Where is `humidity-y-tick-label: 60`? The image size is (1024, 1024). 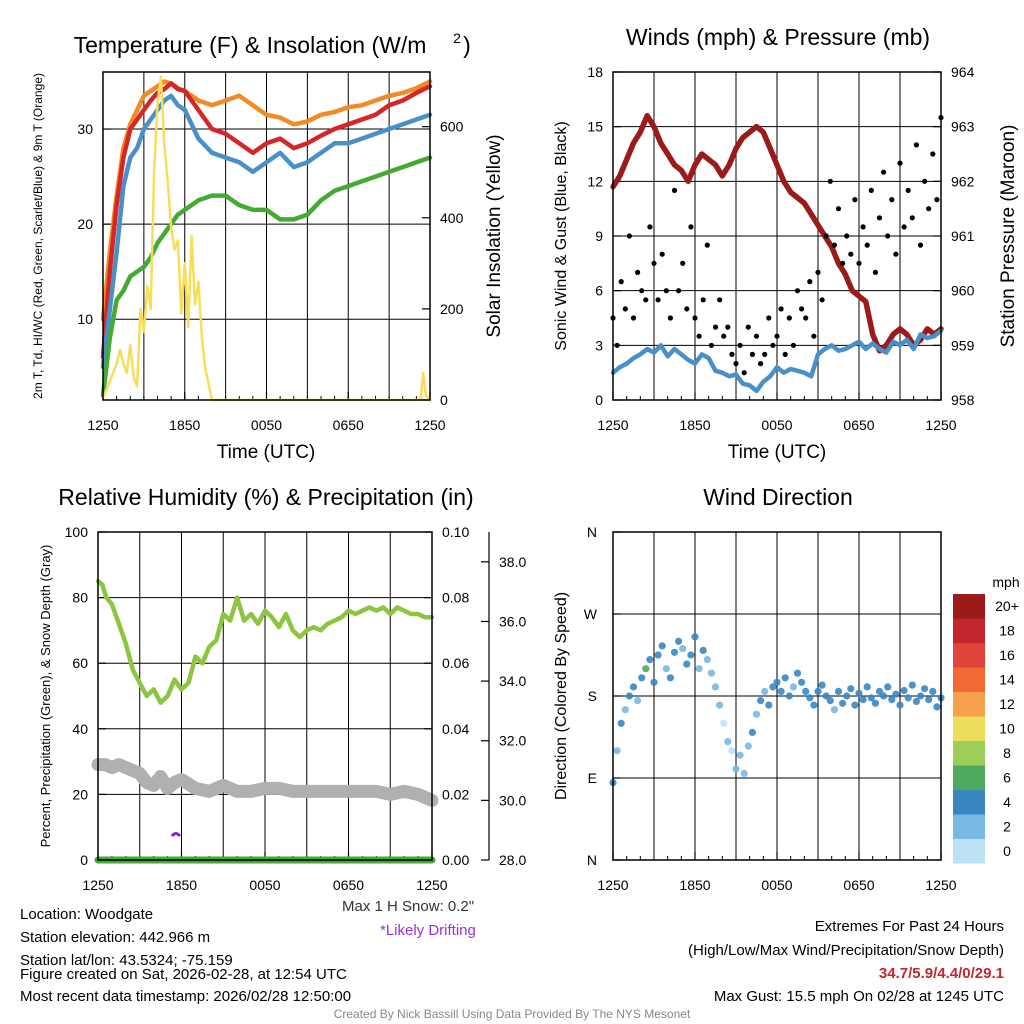 humidity-y-tick-label: 60 is located at coordinates (80, 663).